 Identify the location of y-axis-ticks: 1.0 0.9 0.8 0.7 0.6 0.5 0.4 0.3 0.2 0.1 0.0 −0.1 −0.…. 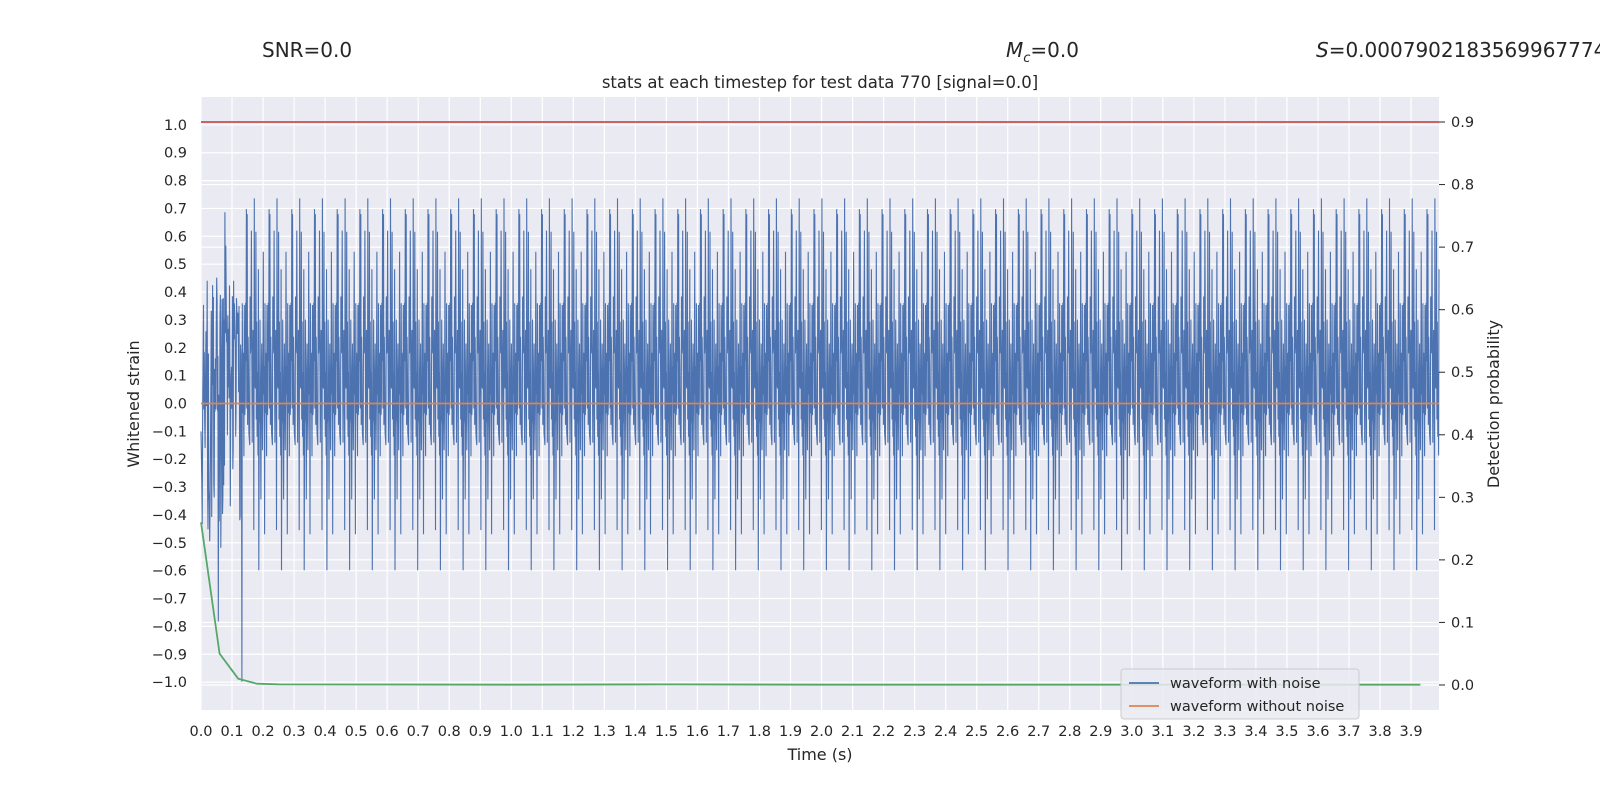
(169, 404).